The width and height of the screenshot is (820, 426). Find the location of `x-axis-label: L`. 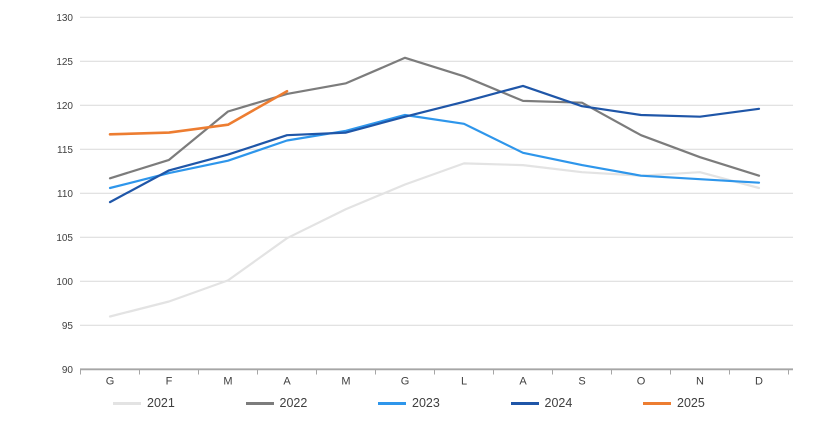

x-axis-label: L is located at coordinates (464, 382).